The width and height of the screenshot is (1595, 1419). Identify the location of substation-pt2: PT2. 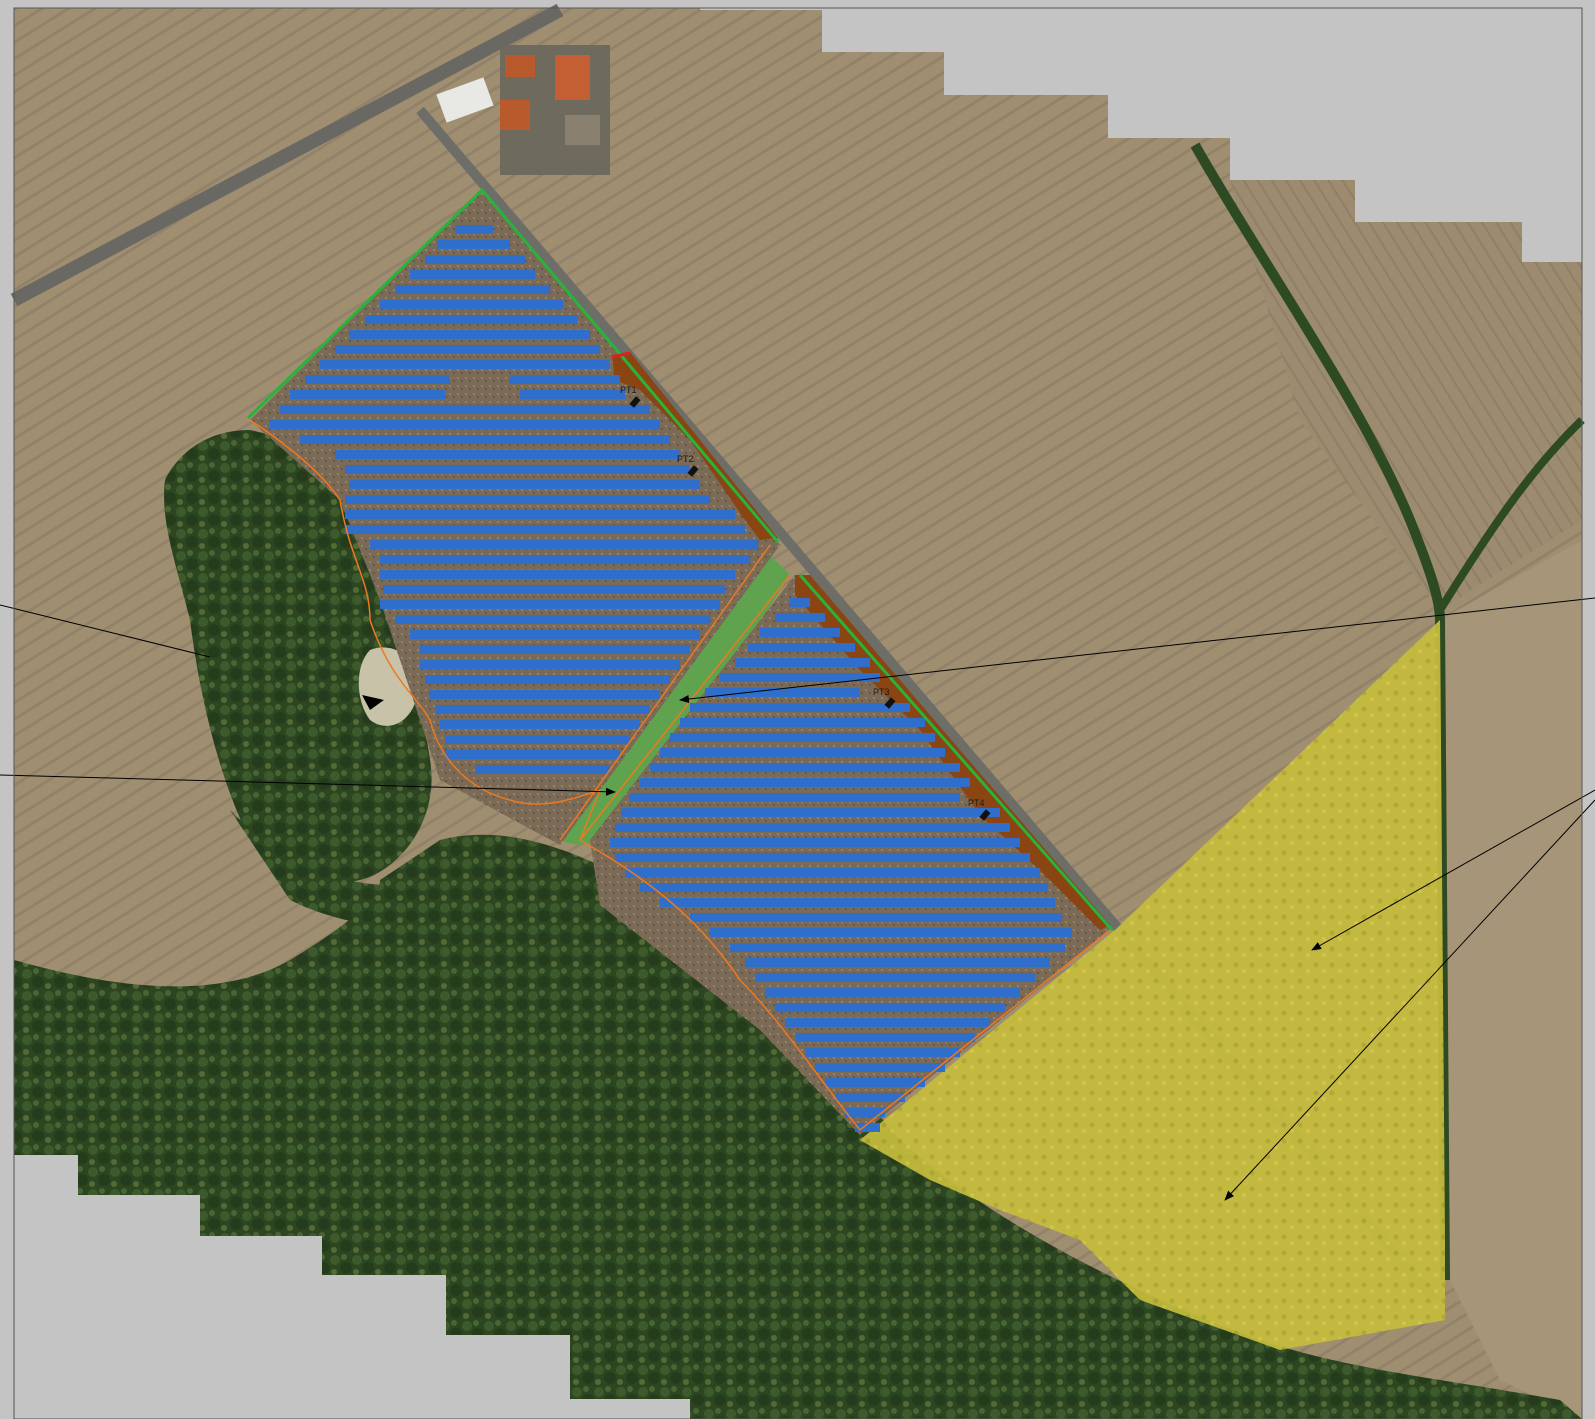
(688, 465).